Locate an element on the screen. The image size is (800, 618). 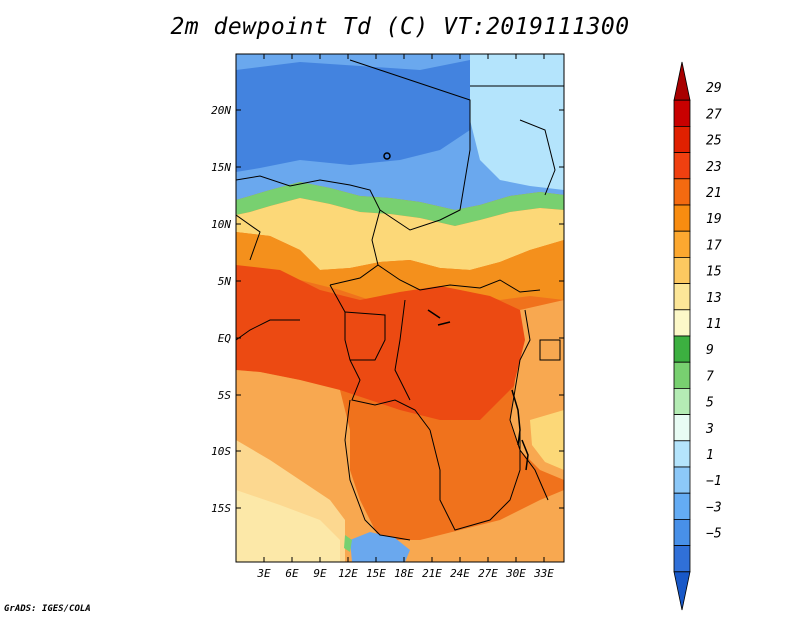
colorbar-label: 9 is located at coordinates (710, 350).